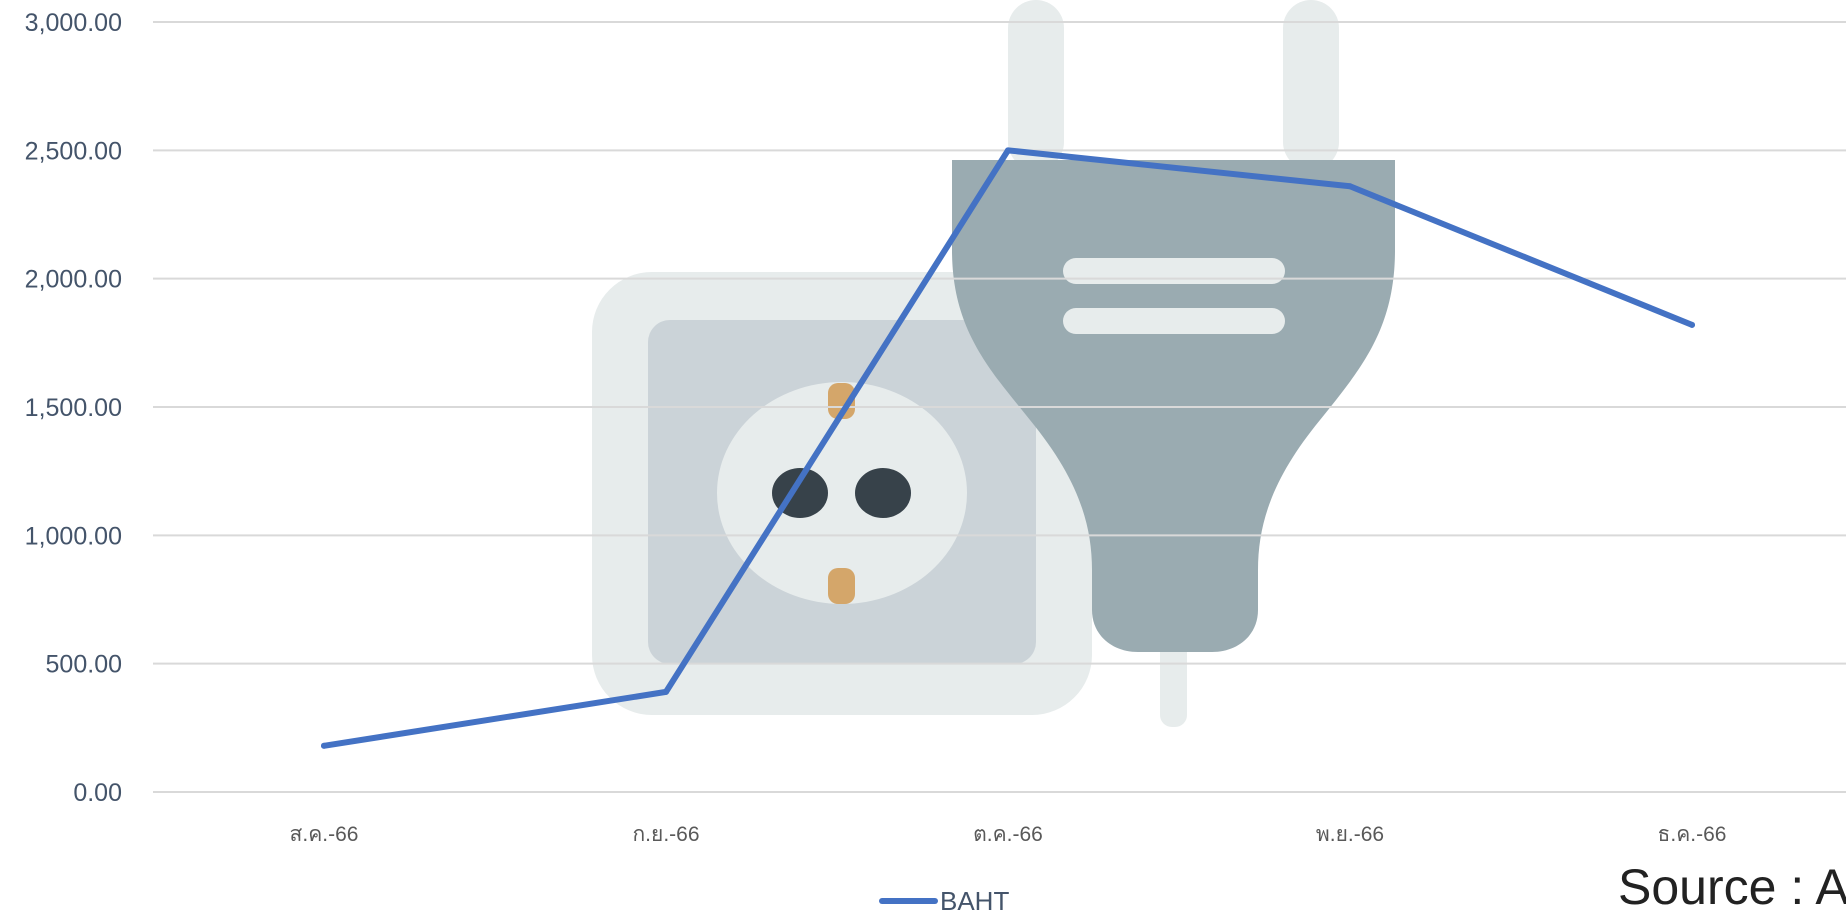 This screenshot has width=1846, height=916. I want to click on y-tick-label: 1,000.00, so click(73, 536).